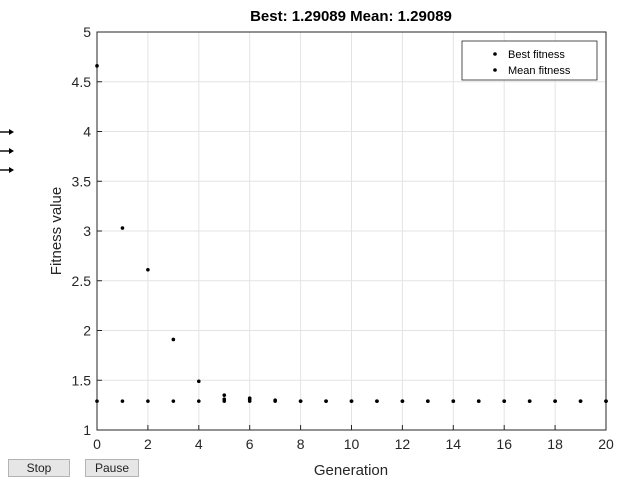 The image size is (619, 477). Describe the element at coordinates (351, 469) in the screenshot. I see `x-axis-label: Generation` at that location.